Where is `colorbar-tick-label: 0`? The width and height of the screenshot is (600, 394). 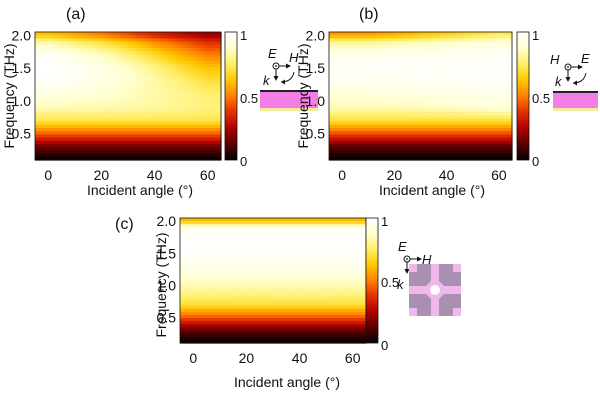
colorbar-tick-label: 0 is located at coordinates (243, 161).